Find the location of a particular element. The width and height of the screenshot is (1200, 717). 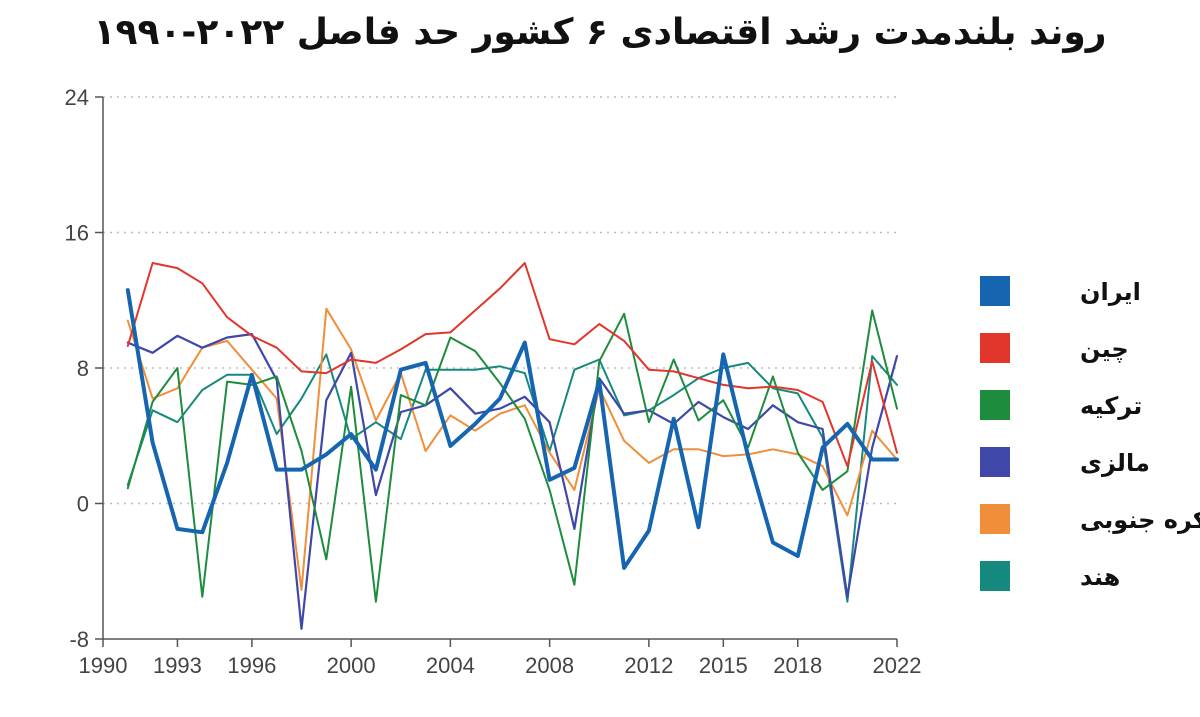

y-tick-label: 24 is located at coordinates (77, 97).